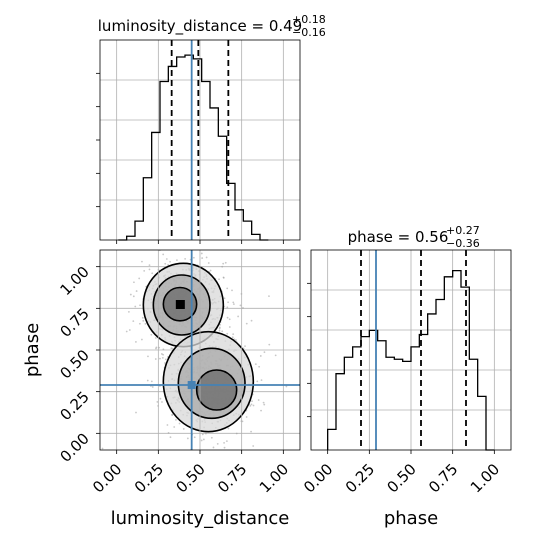  Describe the element at coordinates (74, 322) in the screenshot. I see `y-tick-label-phase: 0.75` at that location.